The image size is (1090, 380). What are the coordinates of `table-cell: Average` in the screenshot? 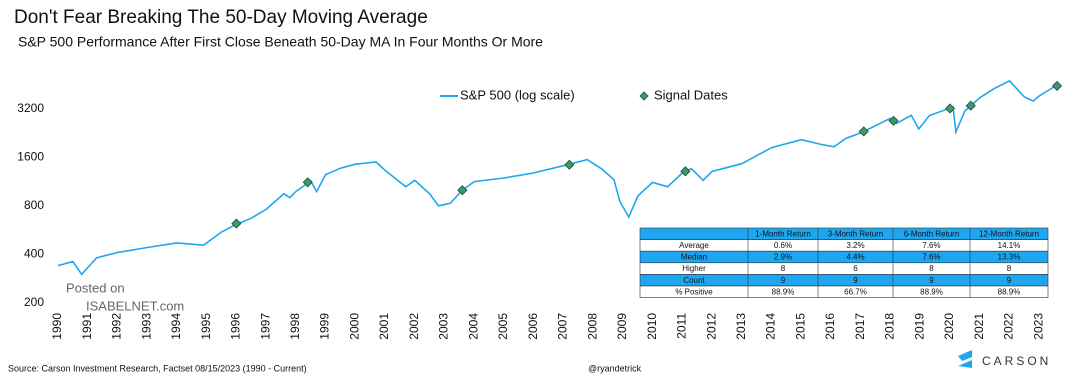 It's located at (694, 245).